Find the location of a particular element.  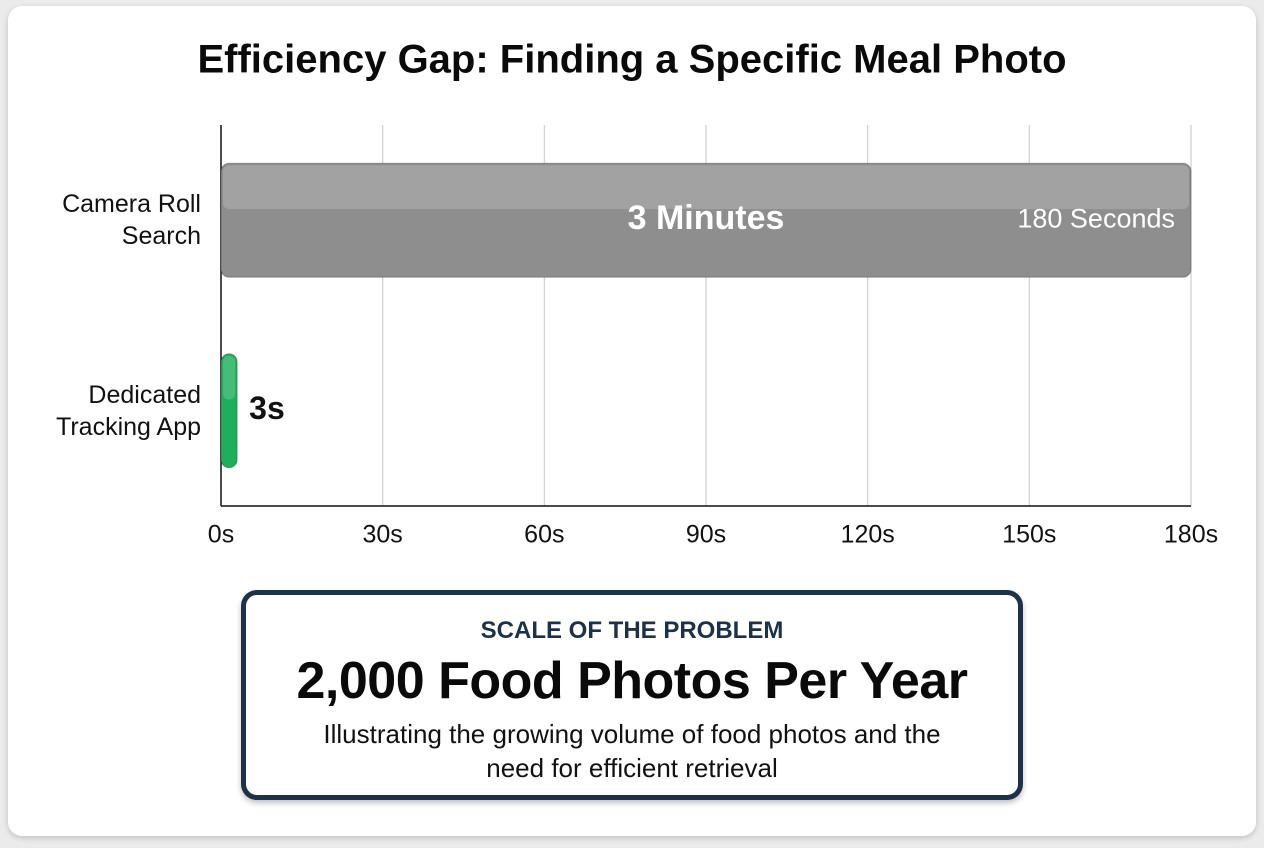

x-tick-label: 180s is located at coordinates (1191, 535).